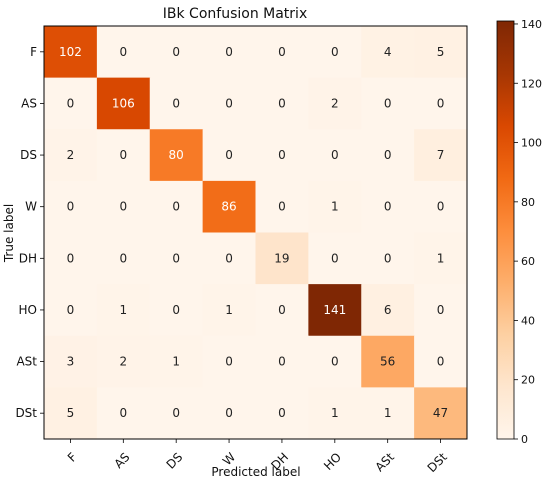 The image size is (550, 485). Describe the element at coordinates (235, 14) in the screenshot. I see `chart-title: IBk Confusion Matrix` at that location.